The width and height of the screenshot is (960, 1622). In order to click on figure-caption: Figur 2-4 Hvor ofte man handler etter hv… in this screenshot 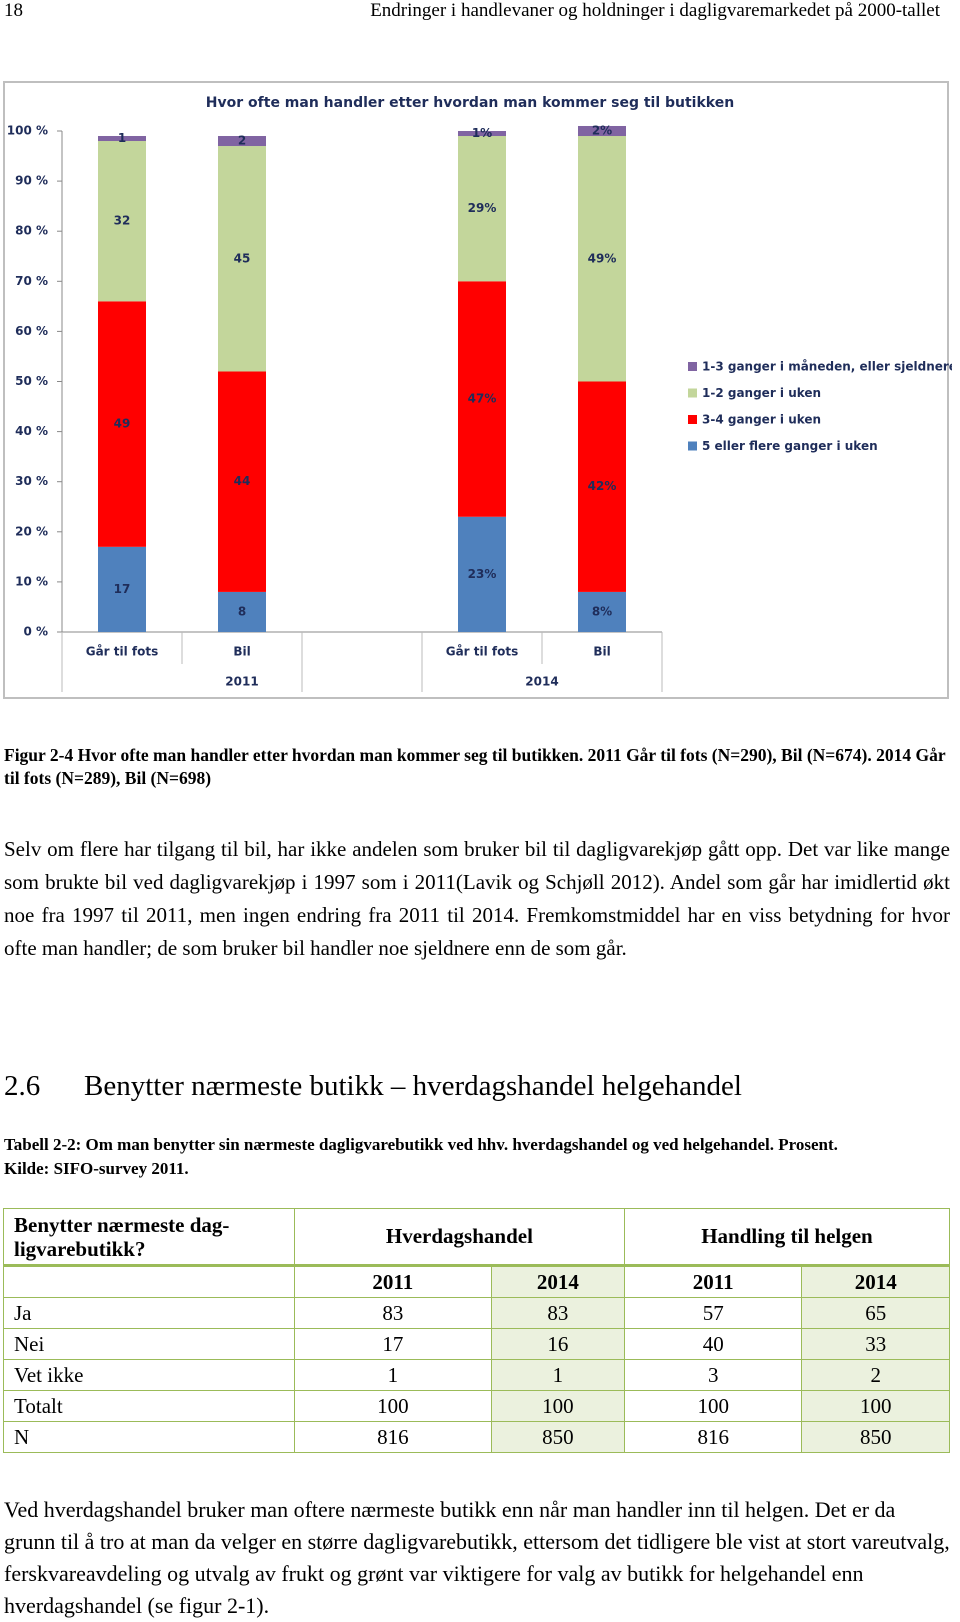, I will do `click(475, 766)`.